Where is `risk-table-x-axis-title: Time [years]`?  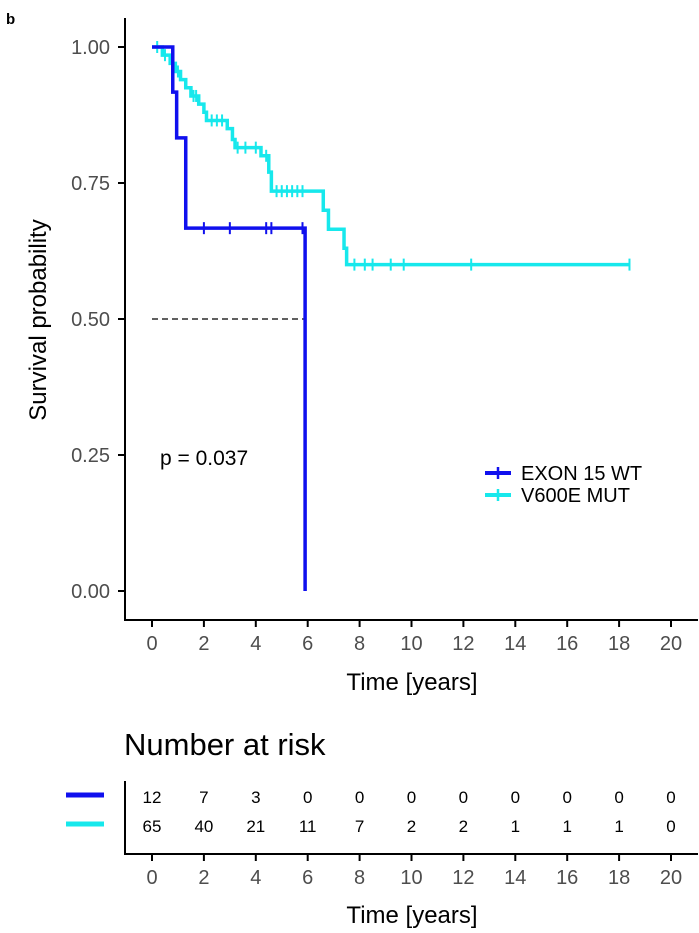
risk-table-x-axis-title: Time [years] is located at coordinates (411, 915).